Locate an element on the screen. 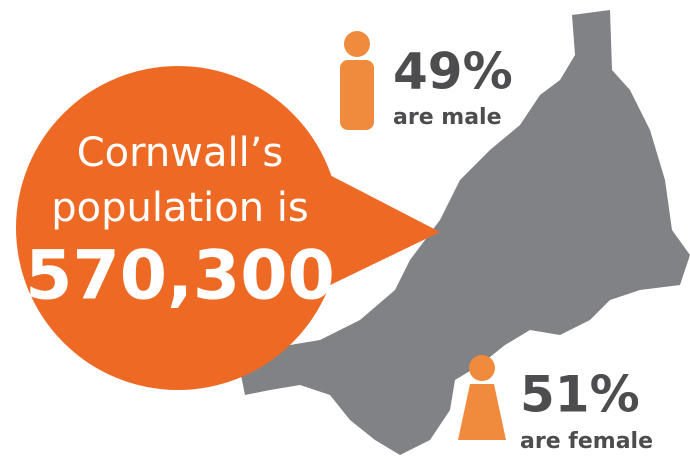 This screenshot has height=460, width=690. female-percent: 51% is located at coordinates (580, 395).